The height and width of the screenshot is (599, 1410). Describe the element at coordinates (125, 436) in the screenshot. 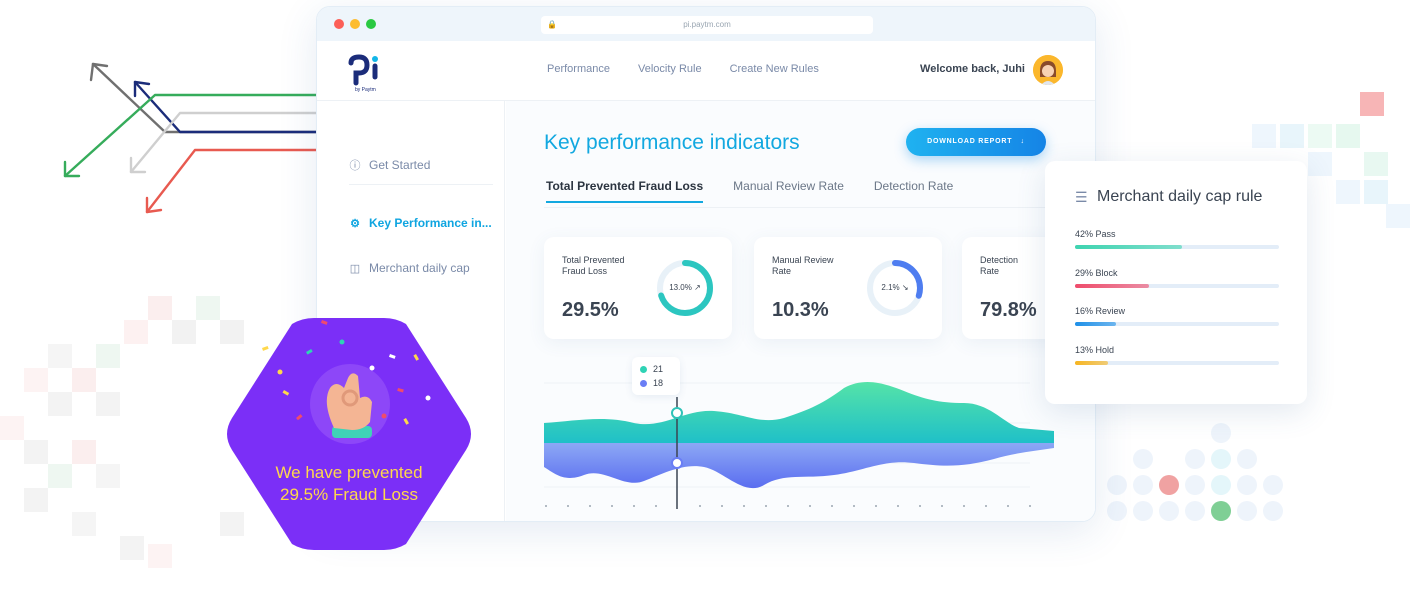

I see `decorative-grid-left` at that location.